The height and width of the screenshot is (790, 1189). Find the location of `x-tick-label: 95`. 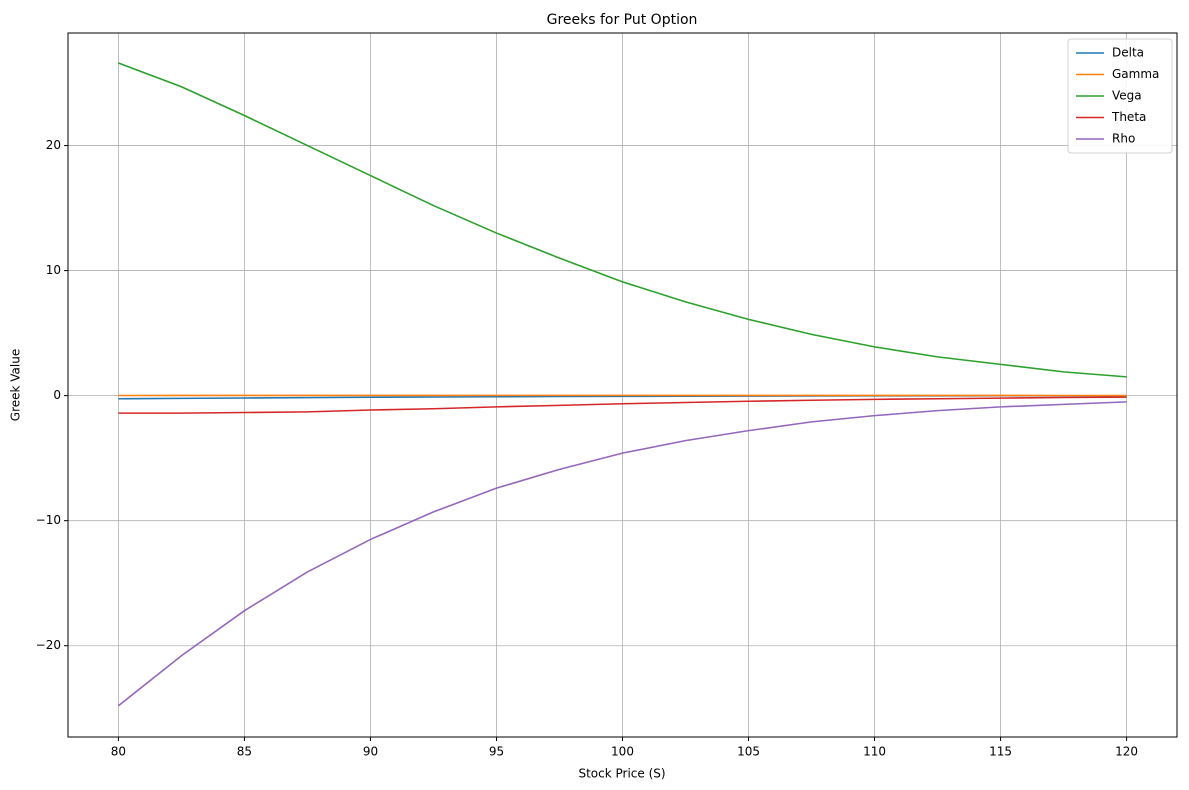

x-tick-label: 95 is located at coordinates (496, 752).